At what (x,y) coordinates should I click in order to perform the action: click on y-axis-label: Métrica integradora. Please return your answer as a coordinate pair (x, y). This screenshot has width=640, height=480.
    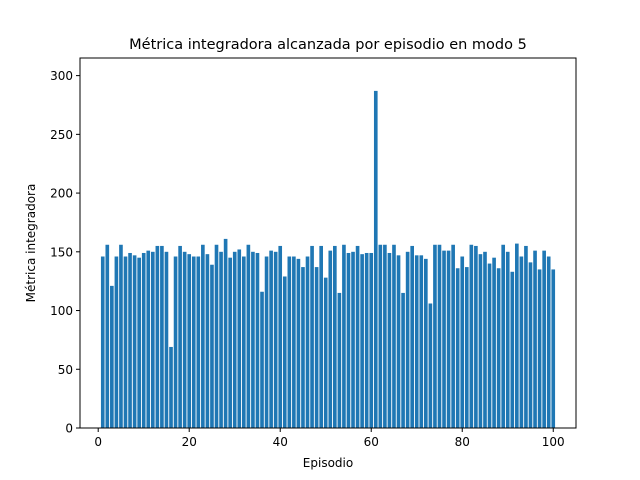
    Looking at the image, I should click on (31, 243).